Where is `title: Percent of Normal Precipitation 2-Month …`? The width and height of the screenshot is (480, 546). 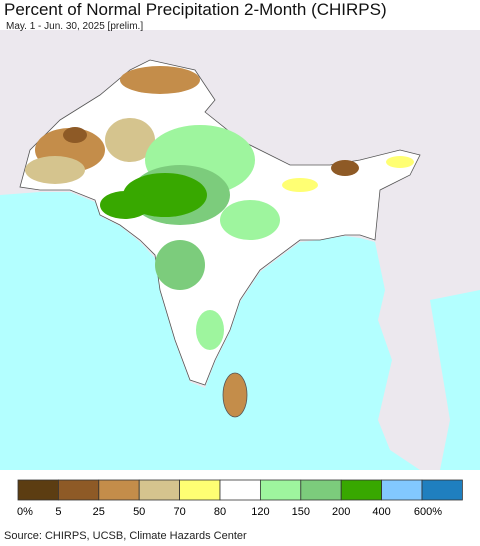
title: Percent of Normal Precipitation 2-Month … is located at coordinates (195, 9).